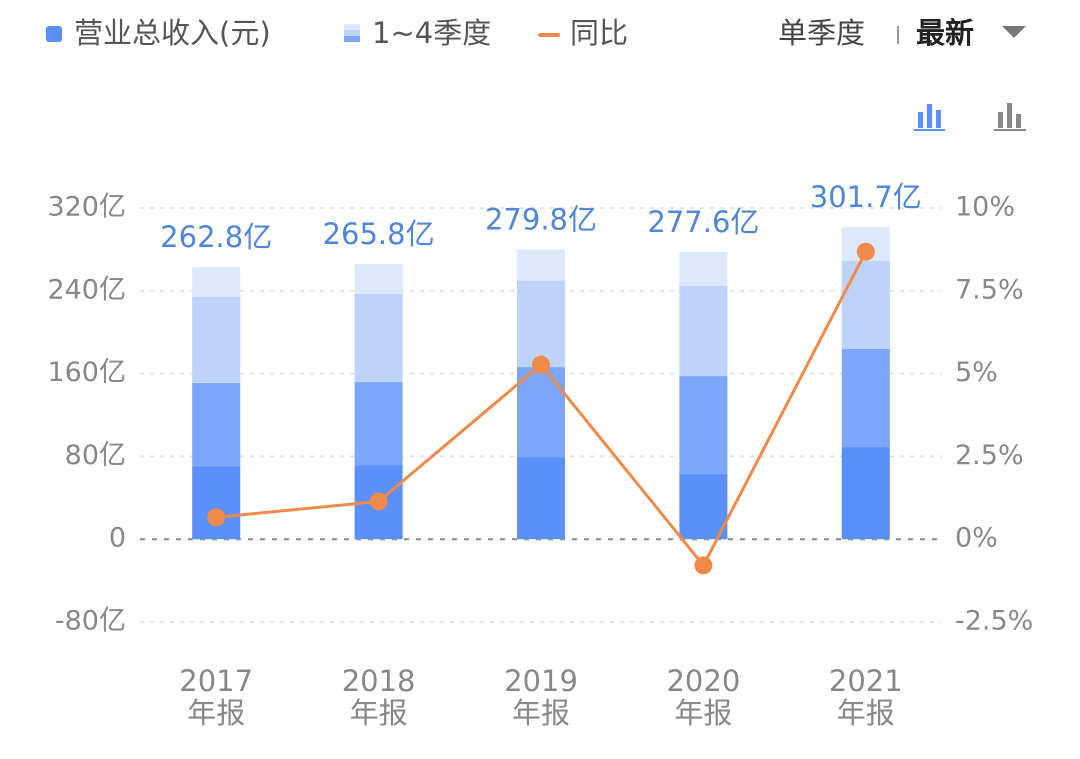 This screenshot has height=759, width=1080. What do you see at coordinates (90, 621) in the screenshot?
I see `y-tick-label: -80亿` at bounding box center [90, 621].